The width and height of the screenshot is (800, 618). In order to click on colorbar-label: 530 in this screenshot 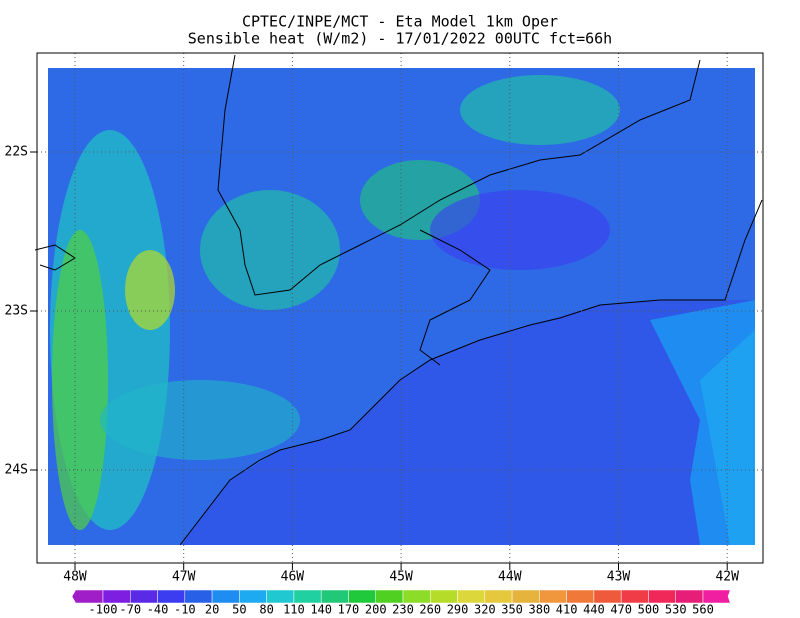, I will do `click(676, 610)`.